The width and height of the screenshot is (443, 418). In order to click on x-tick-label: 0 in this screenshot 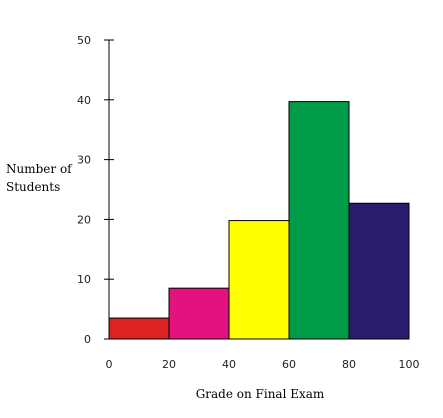, I will do `click(109, 364)`.